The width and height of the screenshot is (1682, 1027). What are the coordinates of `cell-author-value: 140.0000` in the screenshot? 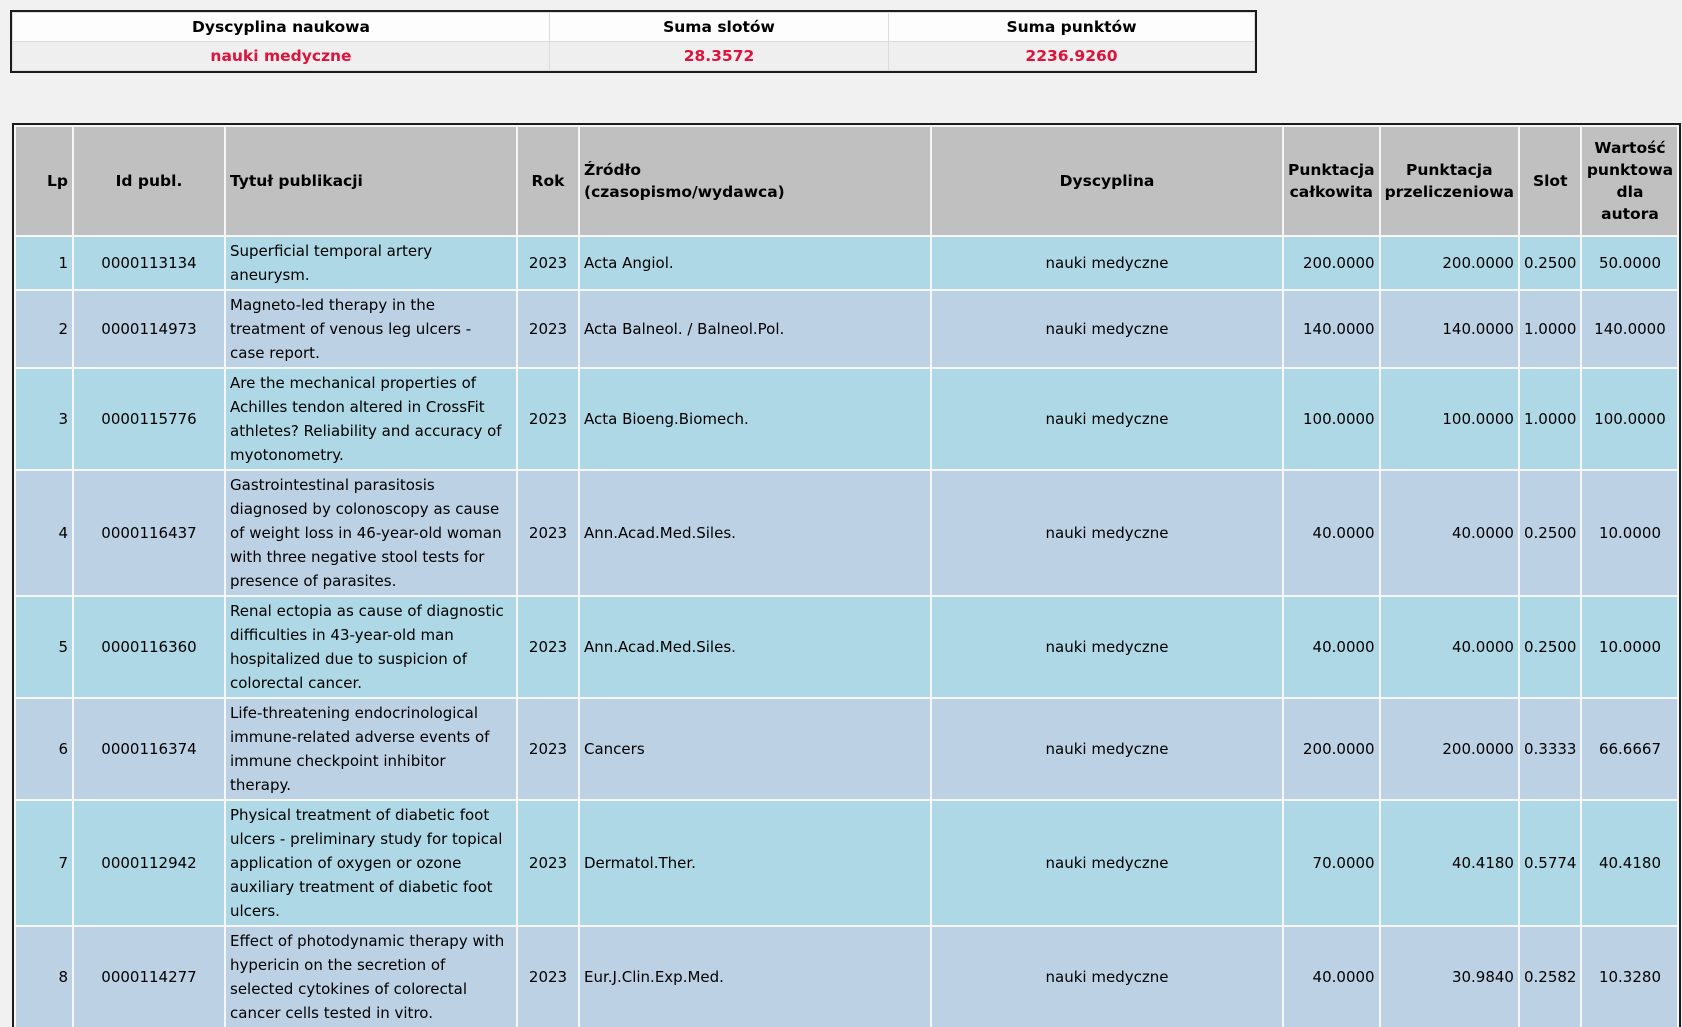 It's located at (1630, 329).